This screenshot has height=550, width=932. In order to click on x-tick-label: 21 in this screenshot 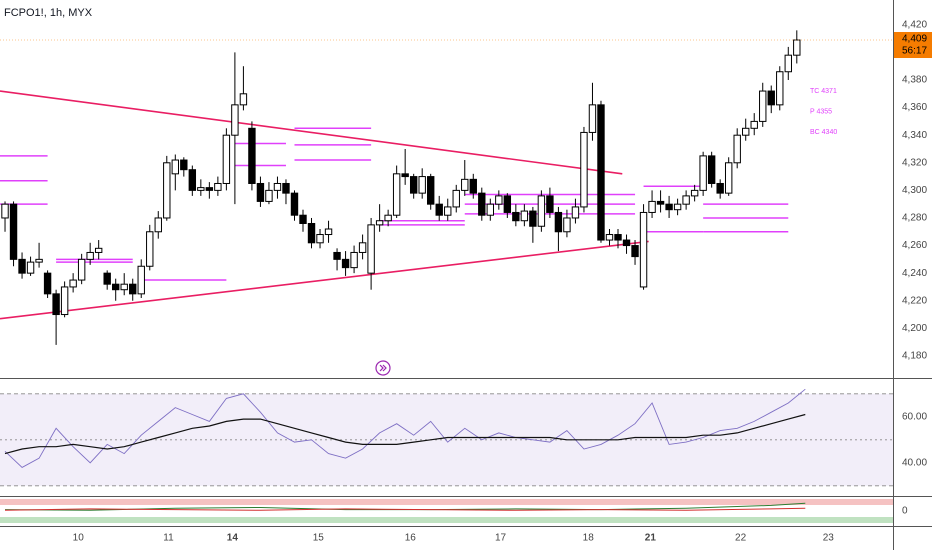, I will do `click(651, 538)`.